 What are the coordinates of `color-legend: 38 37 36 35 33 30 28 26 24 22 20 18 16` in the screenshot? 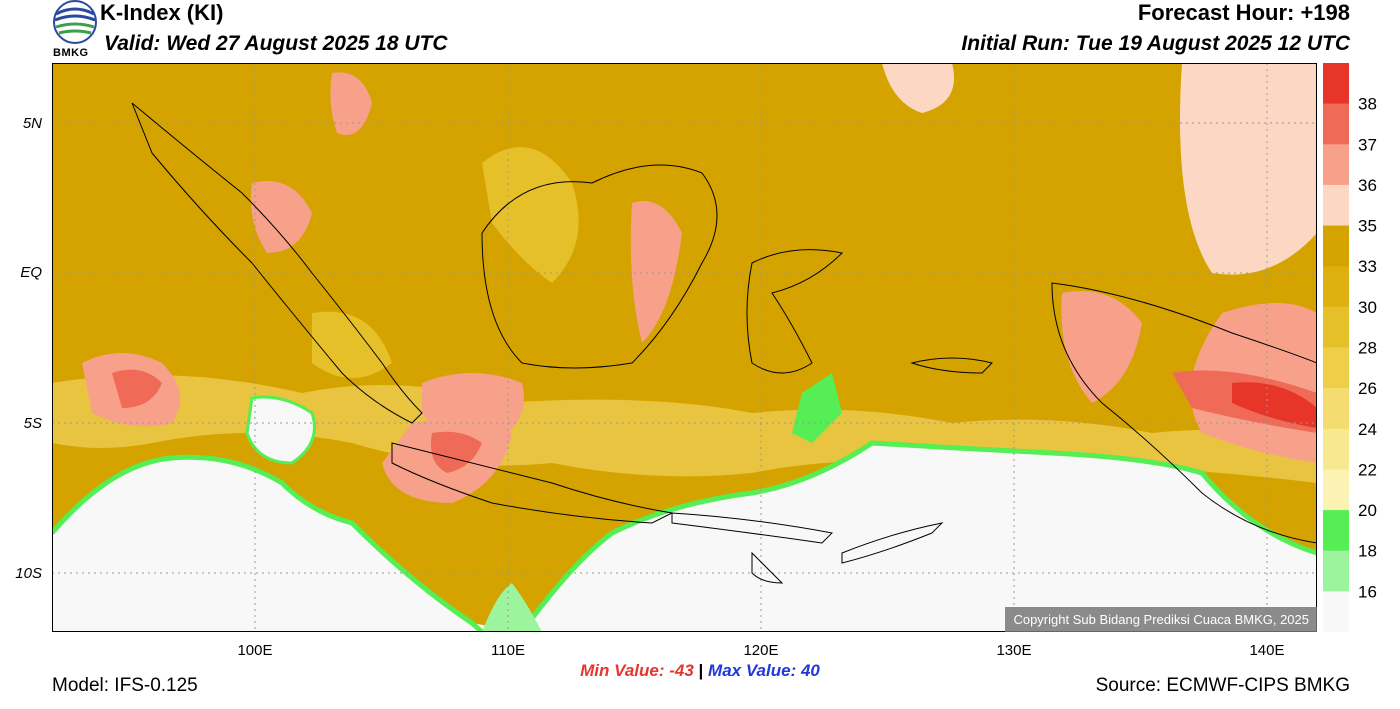 It's located at (1361, 348).